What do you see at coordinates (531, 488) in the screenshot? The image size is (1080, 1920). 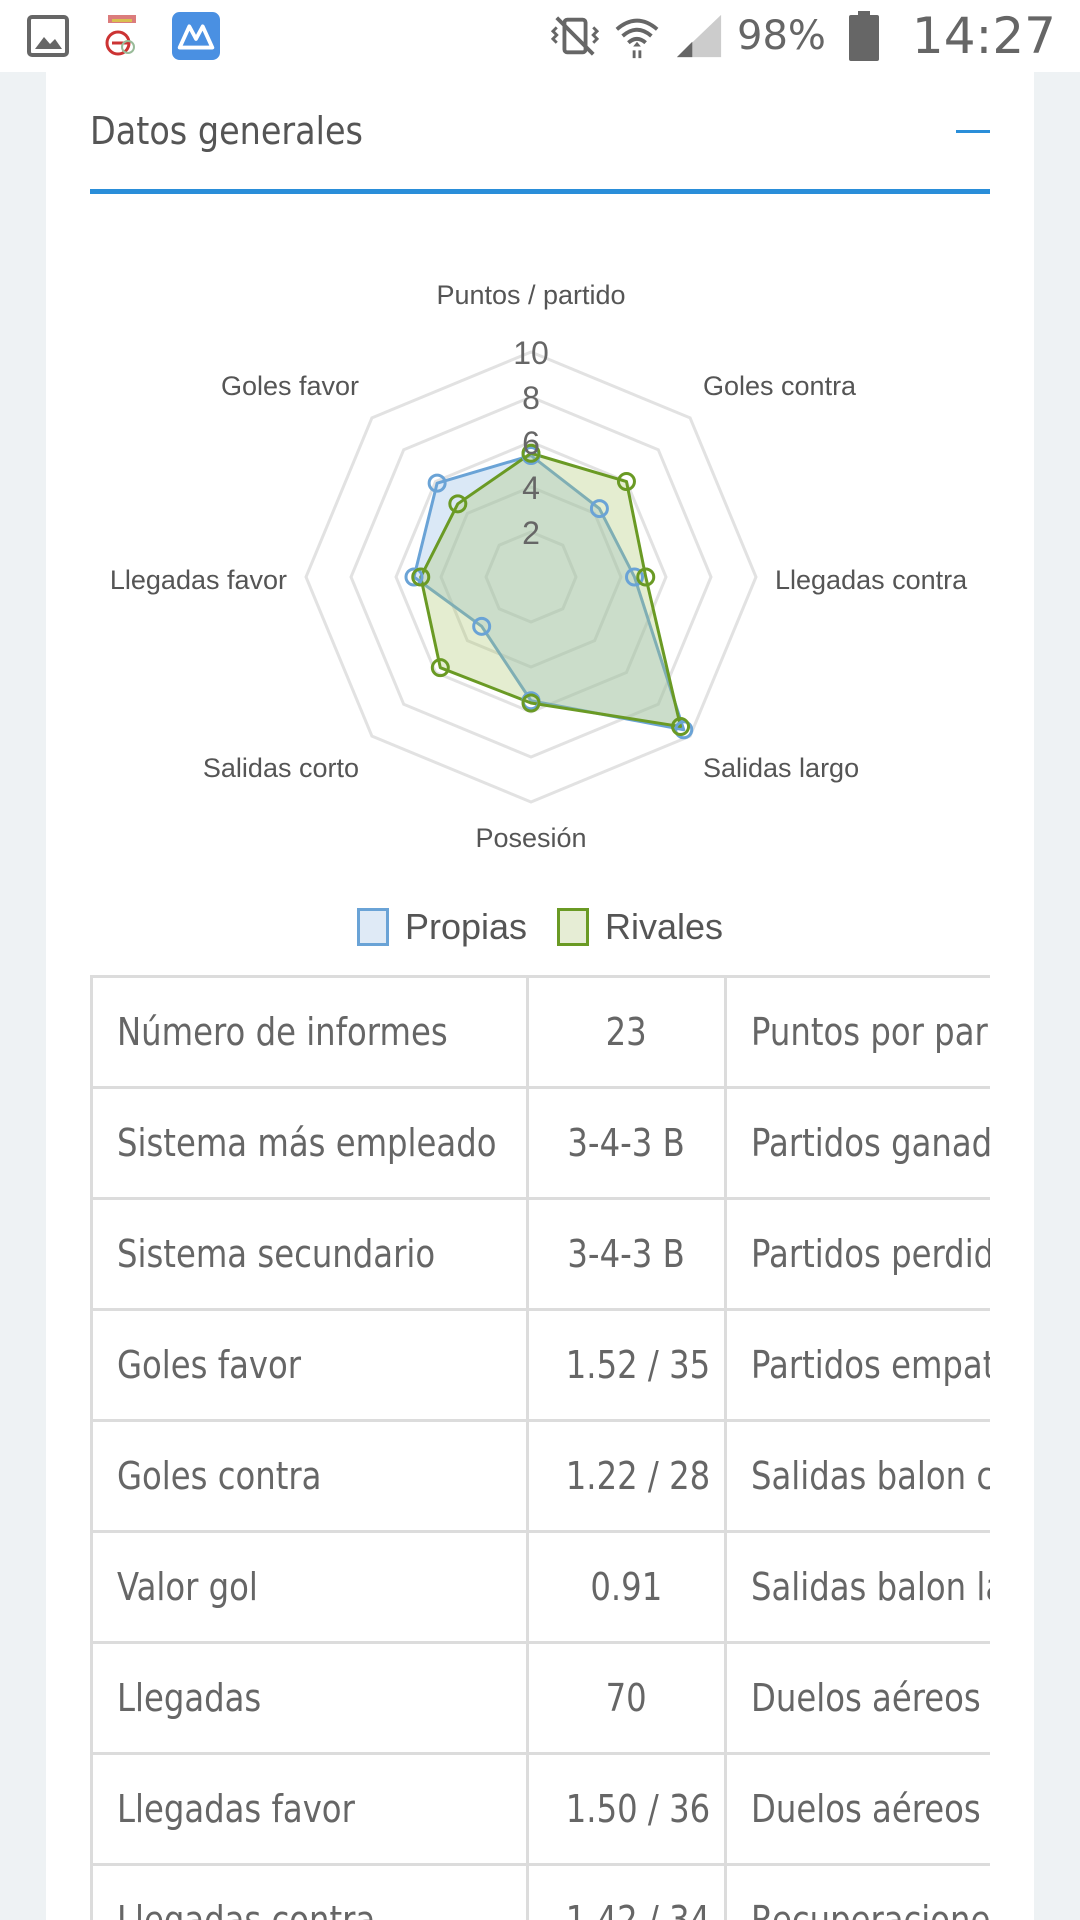 I see `radar-scale-label: 4` at bounding box center [531, 488].